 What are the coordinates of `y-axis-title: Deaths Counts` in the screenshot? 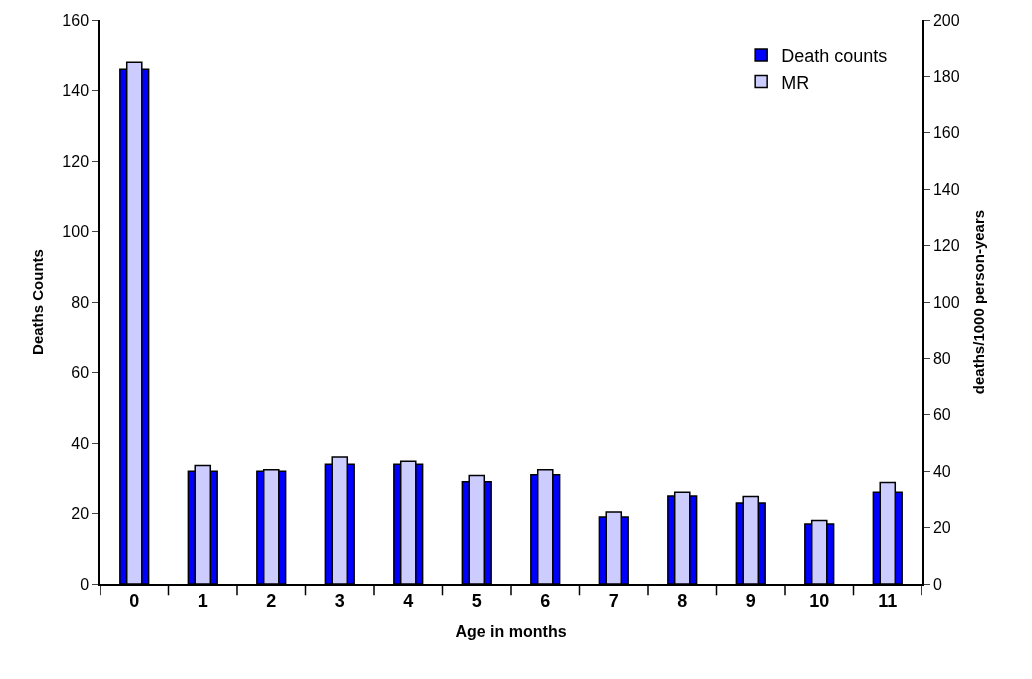 It's located at (38, 302).